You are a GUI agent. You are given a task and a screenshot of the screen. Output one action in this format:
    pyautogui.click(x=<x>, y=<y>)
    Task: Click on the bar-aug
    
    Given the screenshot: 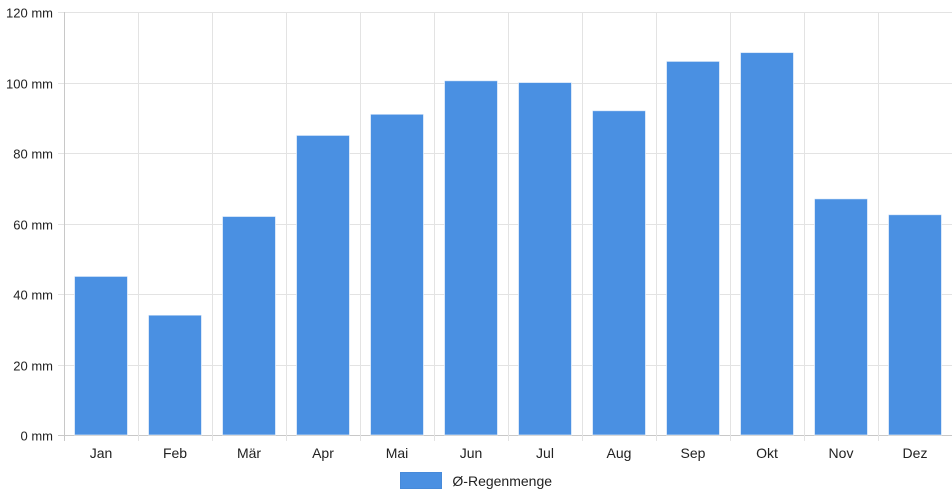 What is the action you would take?
    pyautogui.click(x=619, y=273)
    